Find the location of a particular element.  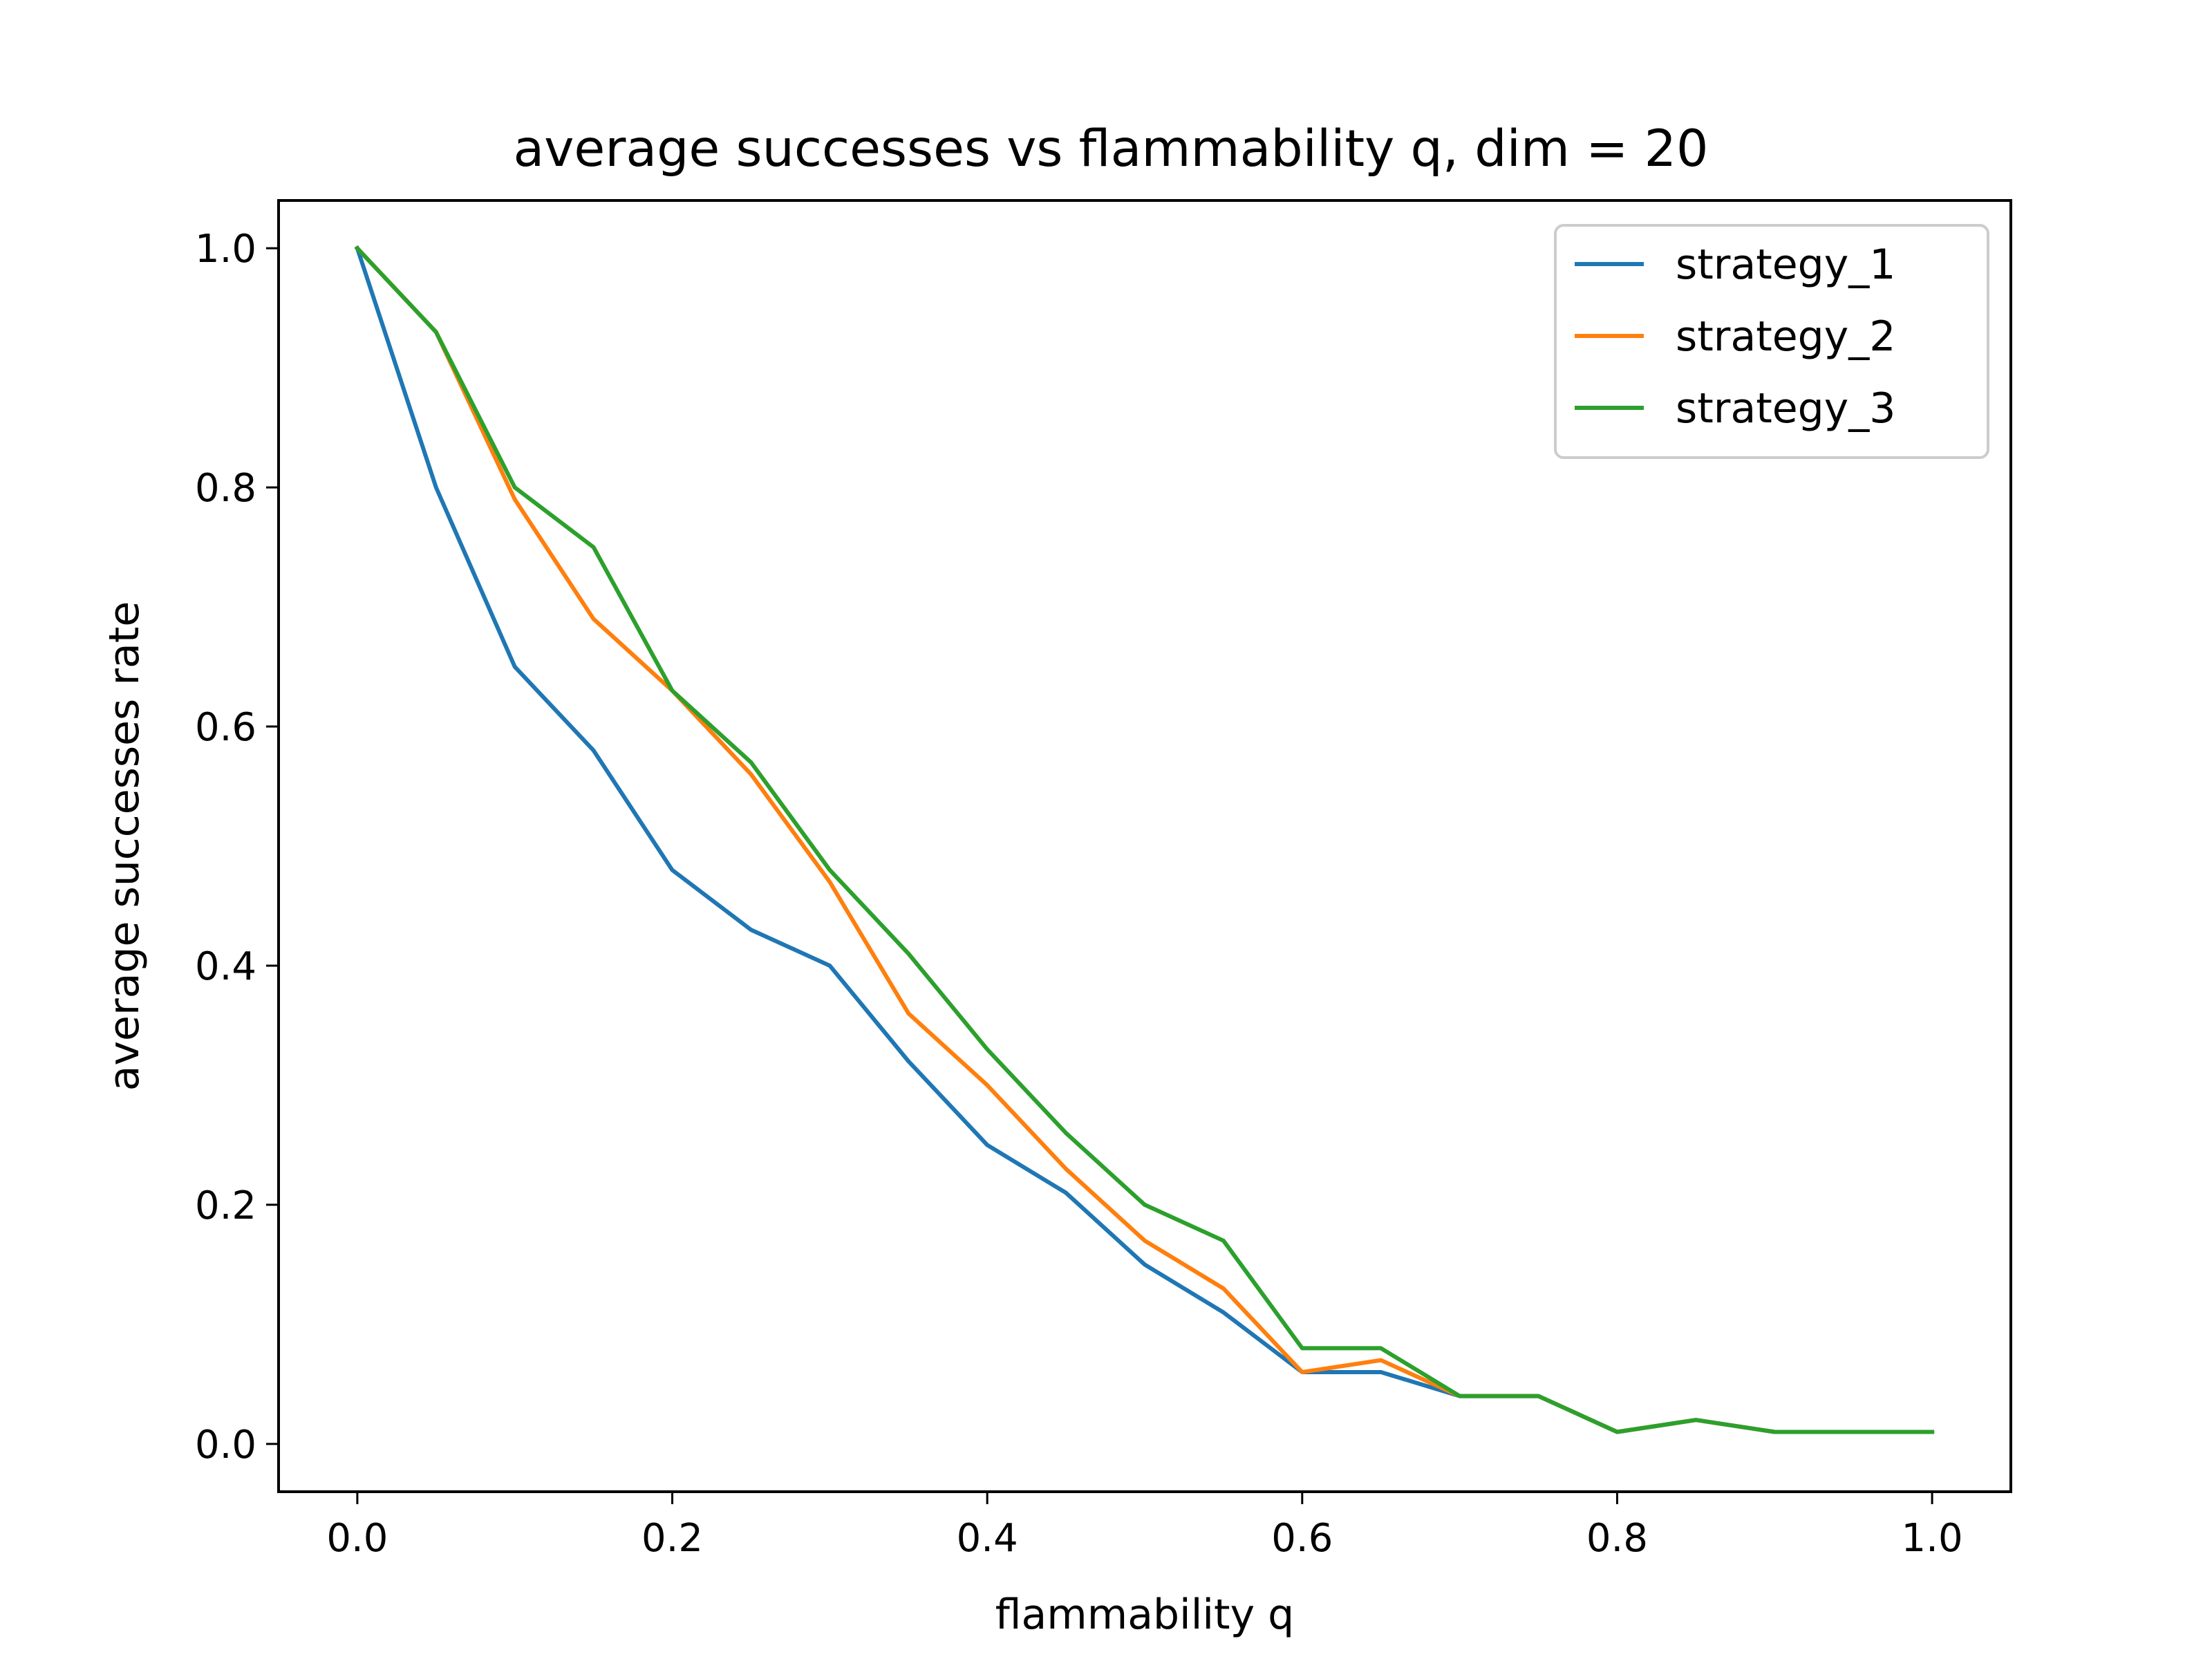

y-tick-label: 0.4 is located at coordinates (225, 967).